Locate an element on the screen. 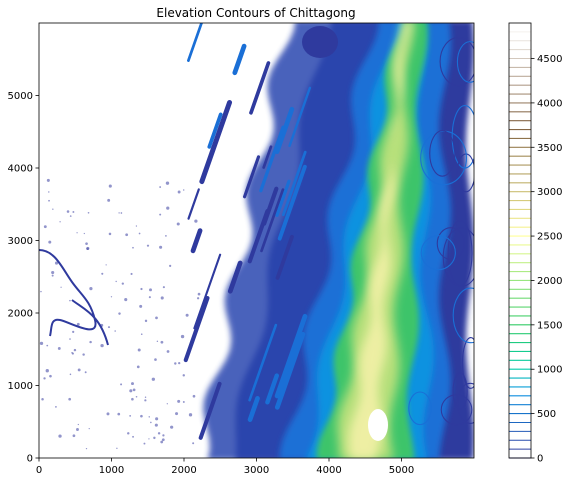 This screenshot has height=482, width=568. y-tick-label: 3000 is located at coordinates (20, 241).